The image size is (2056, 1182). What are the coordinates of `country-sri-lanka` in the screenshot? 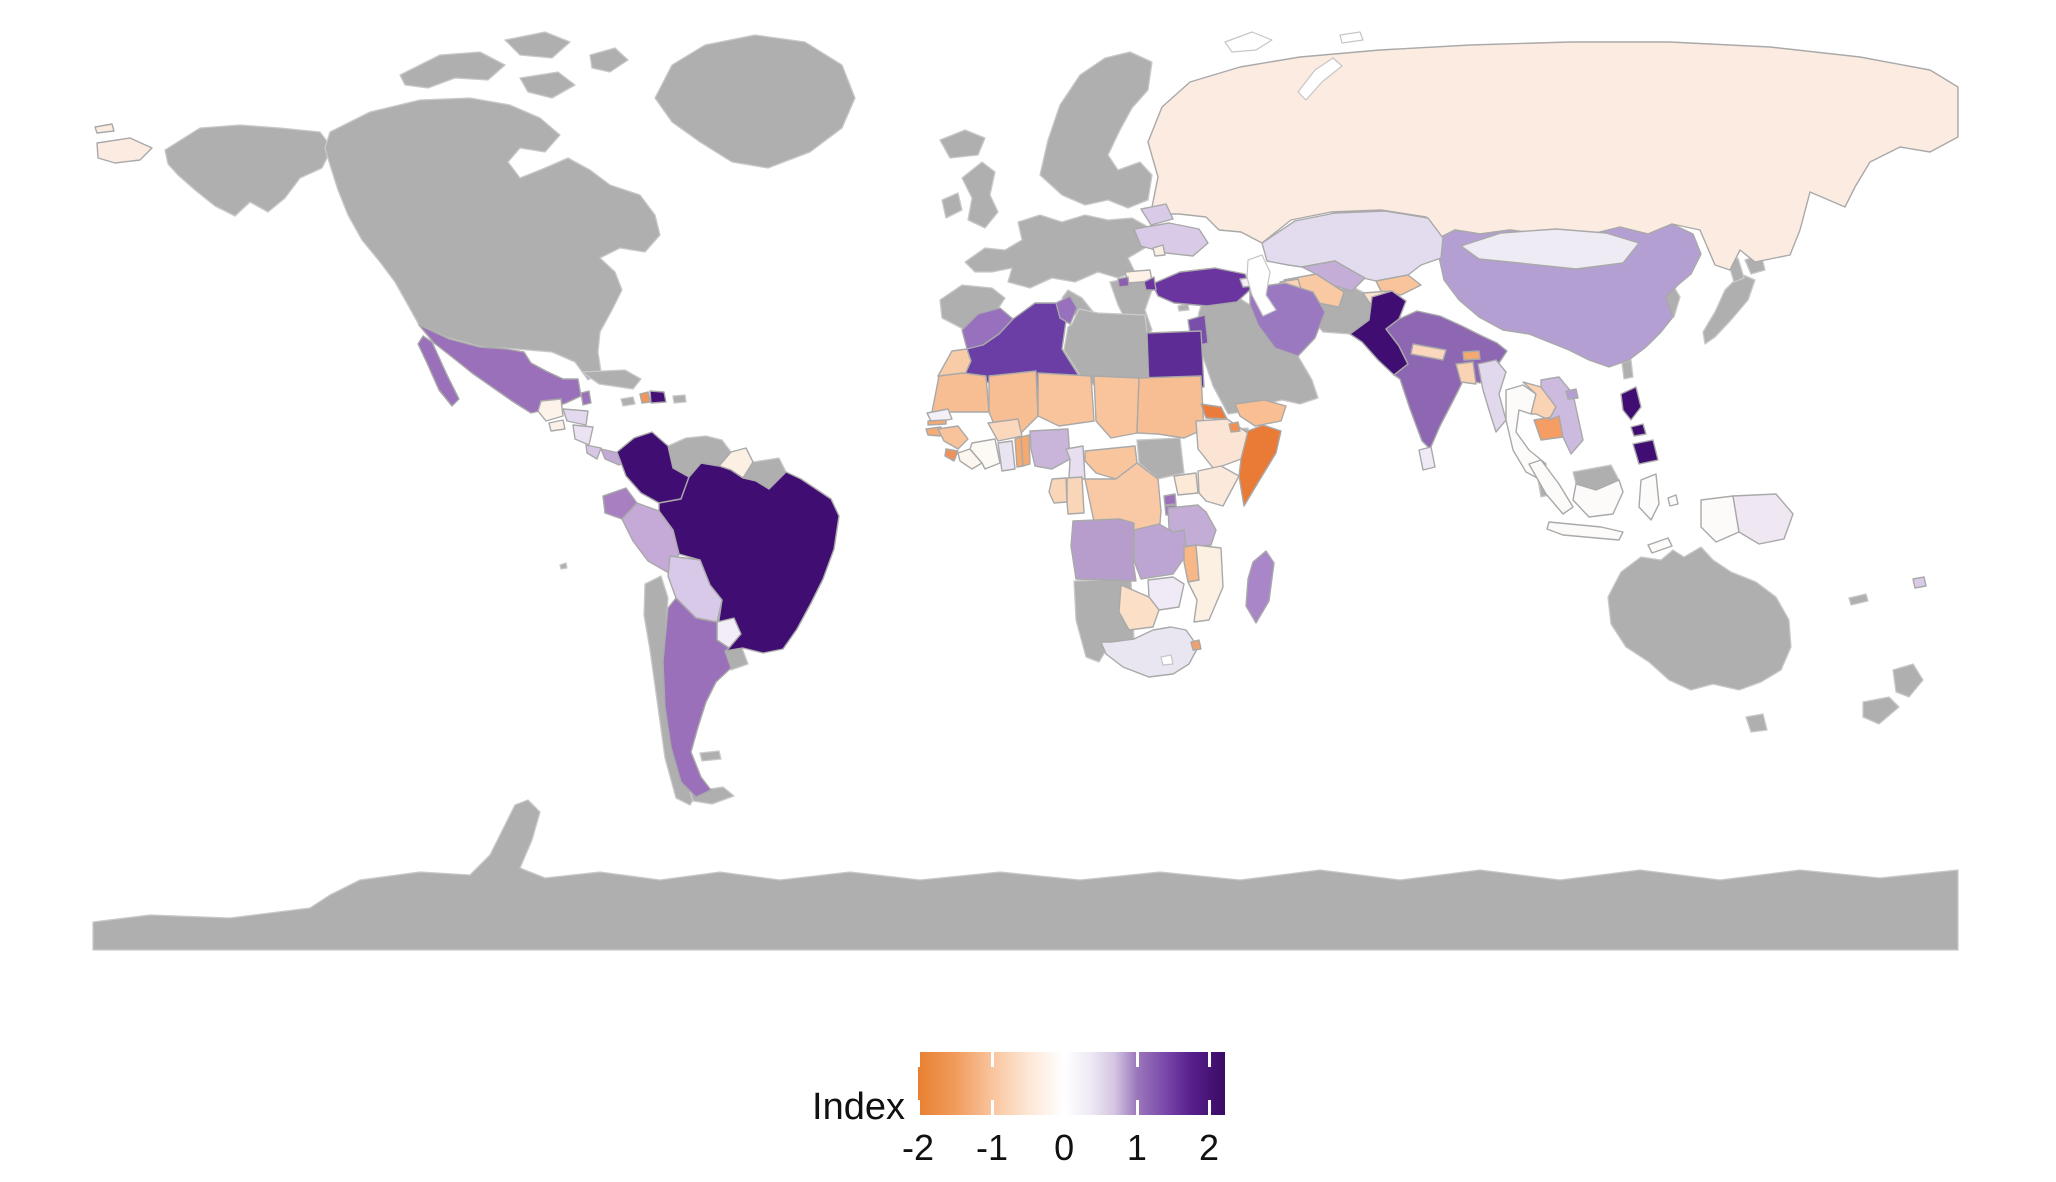 It's located at (1427, 458).